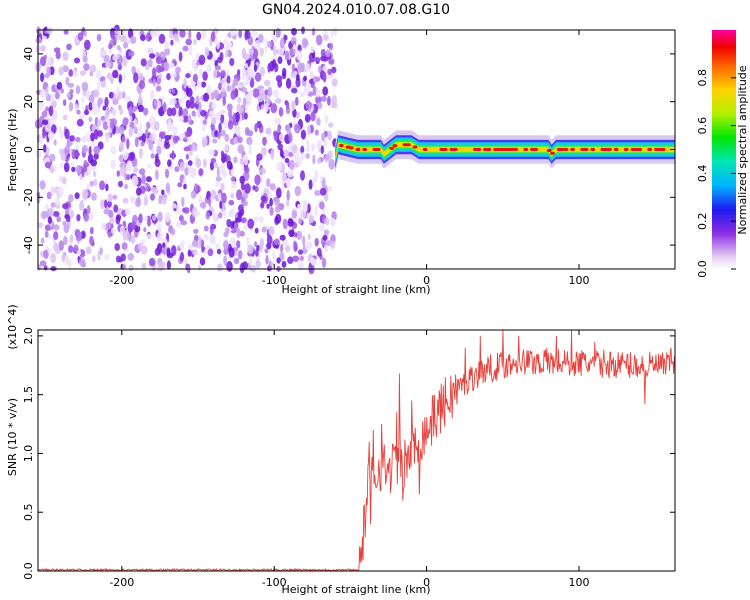  What do you see at coordinates (505, 151) in the screenshot?
I see `carrier-band-yellow` at bounding box center [505, 151].